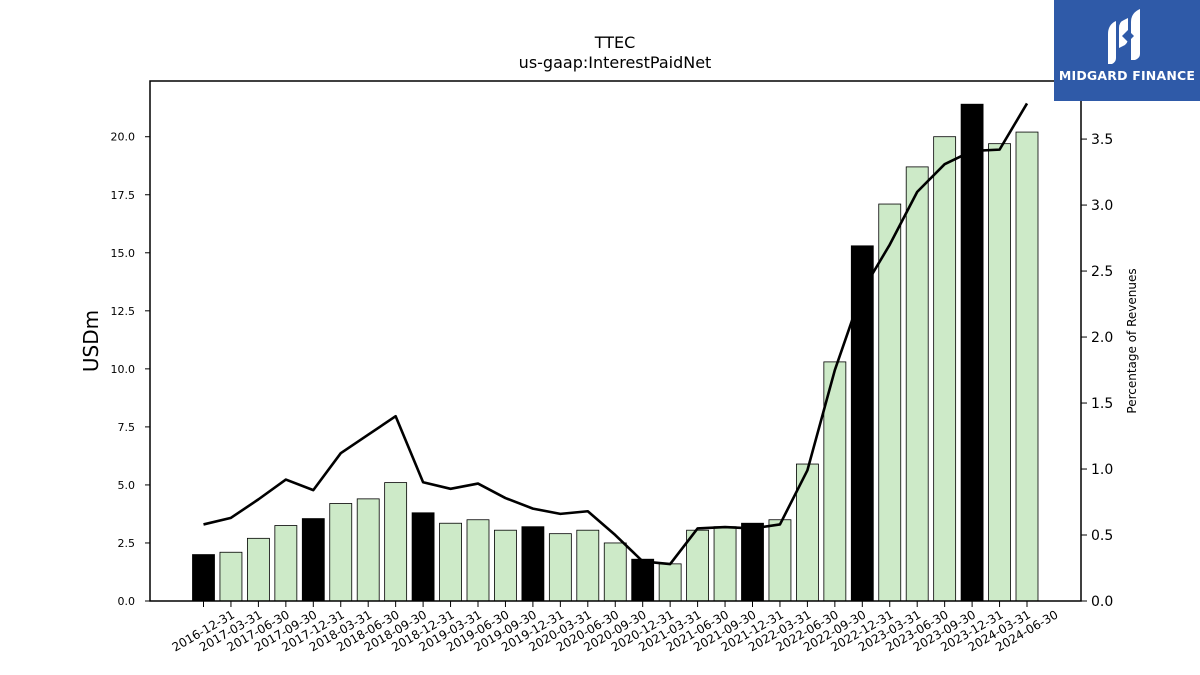 This screenshot has width=1200, height=675. Describe the element at coordinates (1132, 340) in the screenshot. I see `y2-axis-label: Percentage of Revenues` at that location.